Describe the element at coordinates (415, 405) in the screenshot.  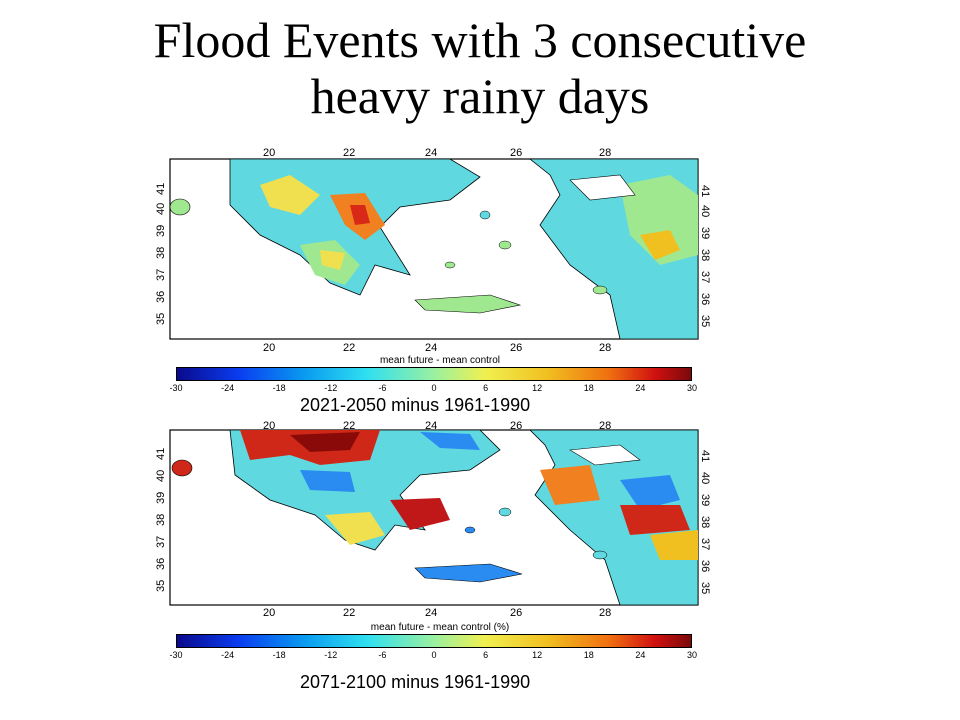
I see `panel-1-caption: 2021-2050 minus 1961-1990` at that location.